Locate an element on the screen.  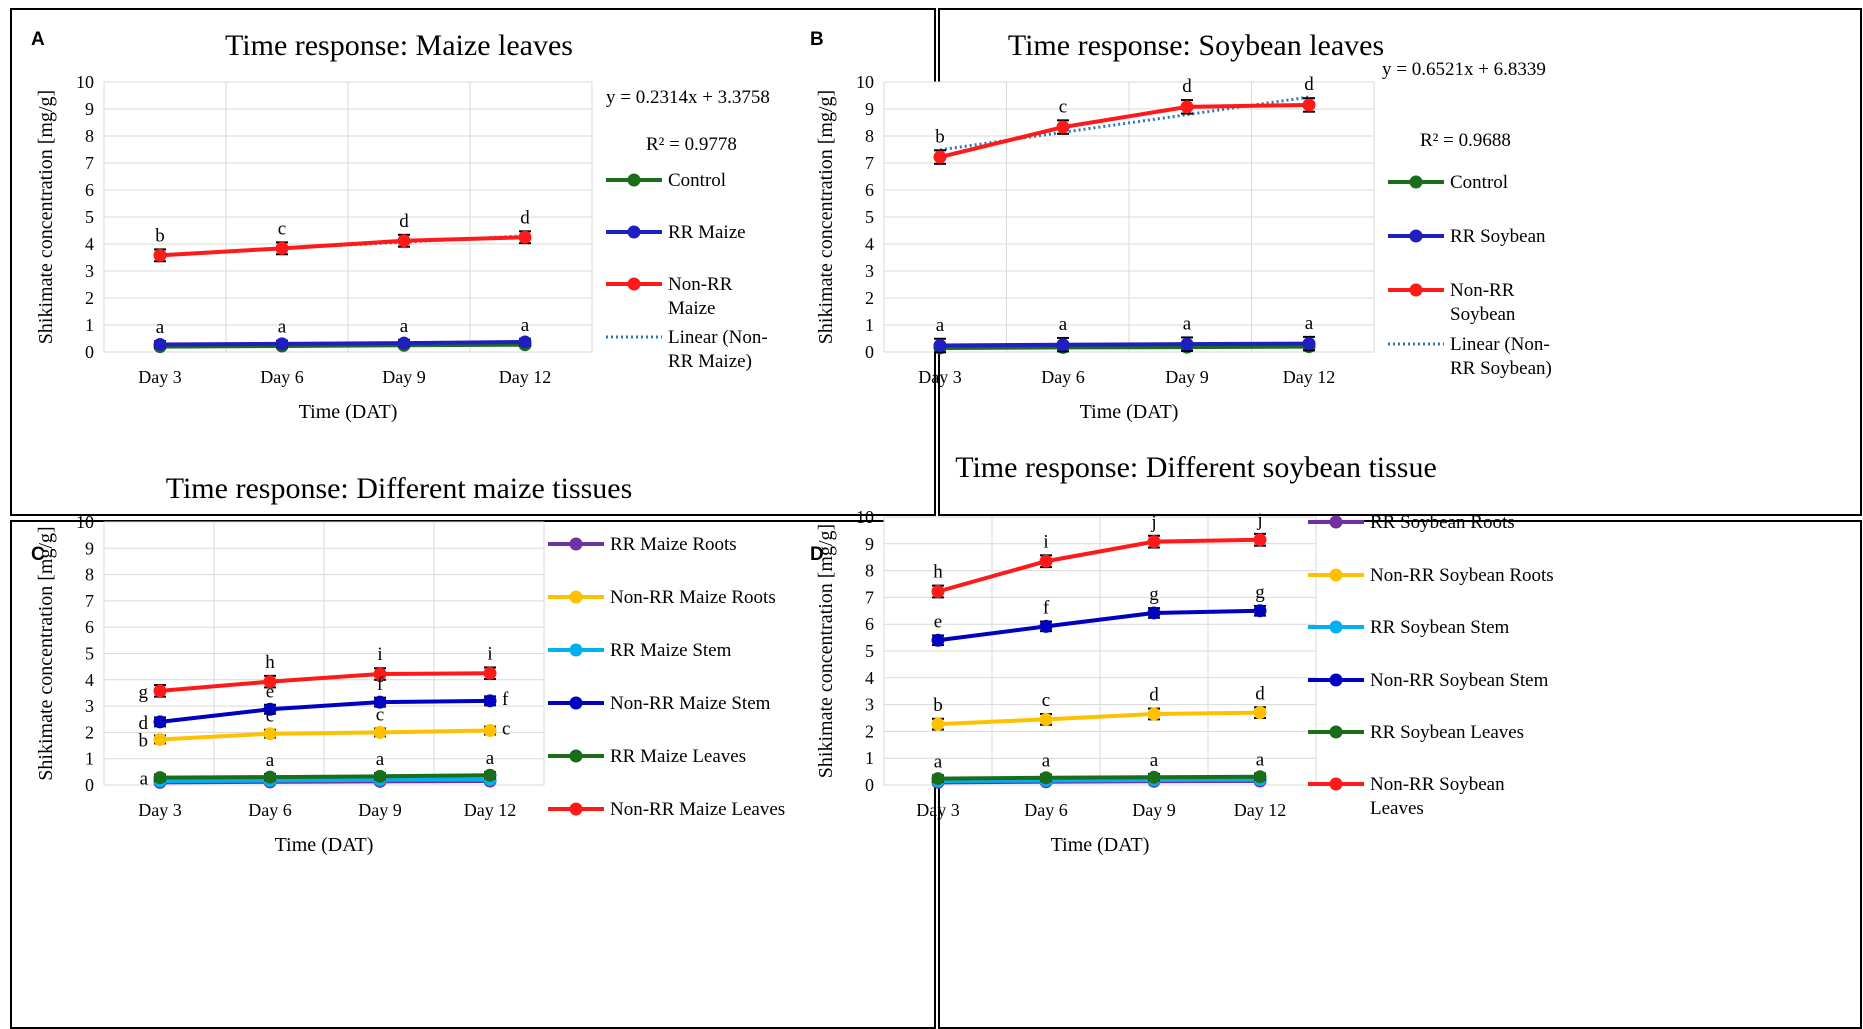
significance-label: b is located at coordinates (144, 741).